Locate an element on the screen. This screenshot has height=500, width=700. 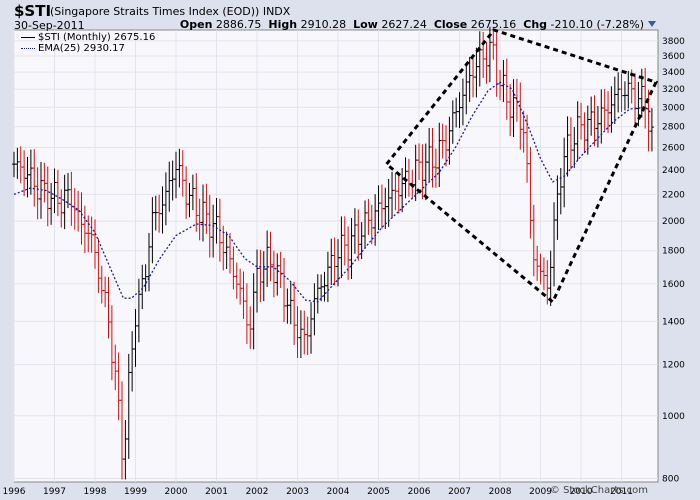
y-tick-label: 2400 is located at coordinates (673, 171).